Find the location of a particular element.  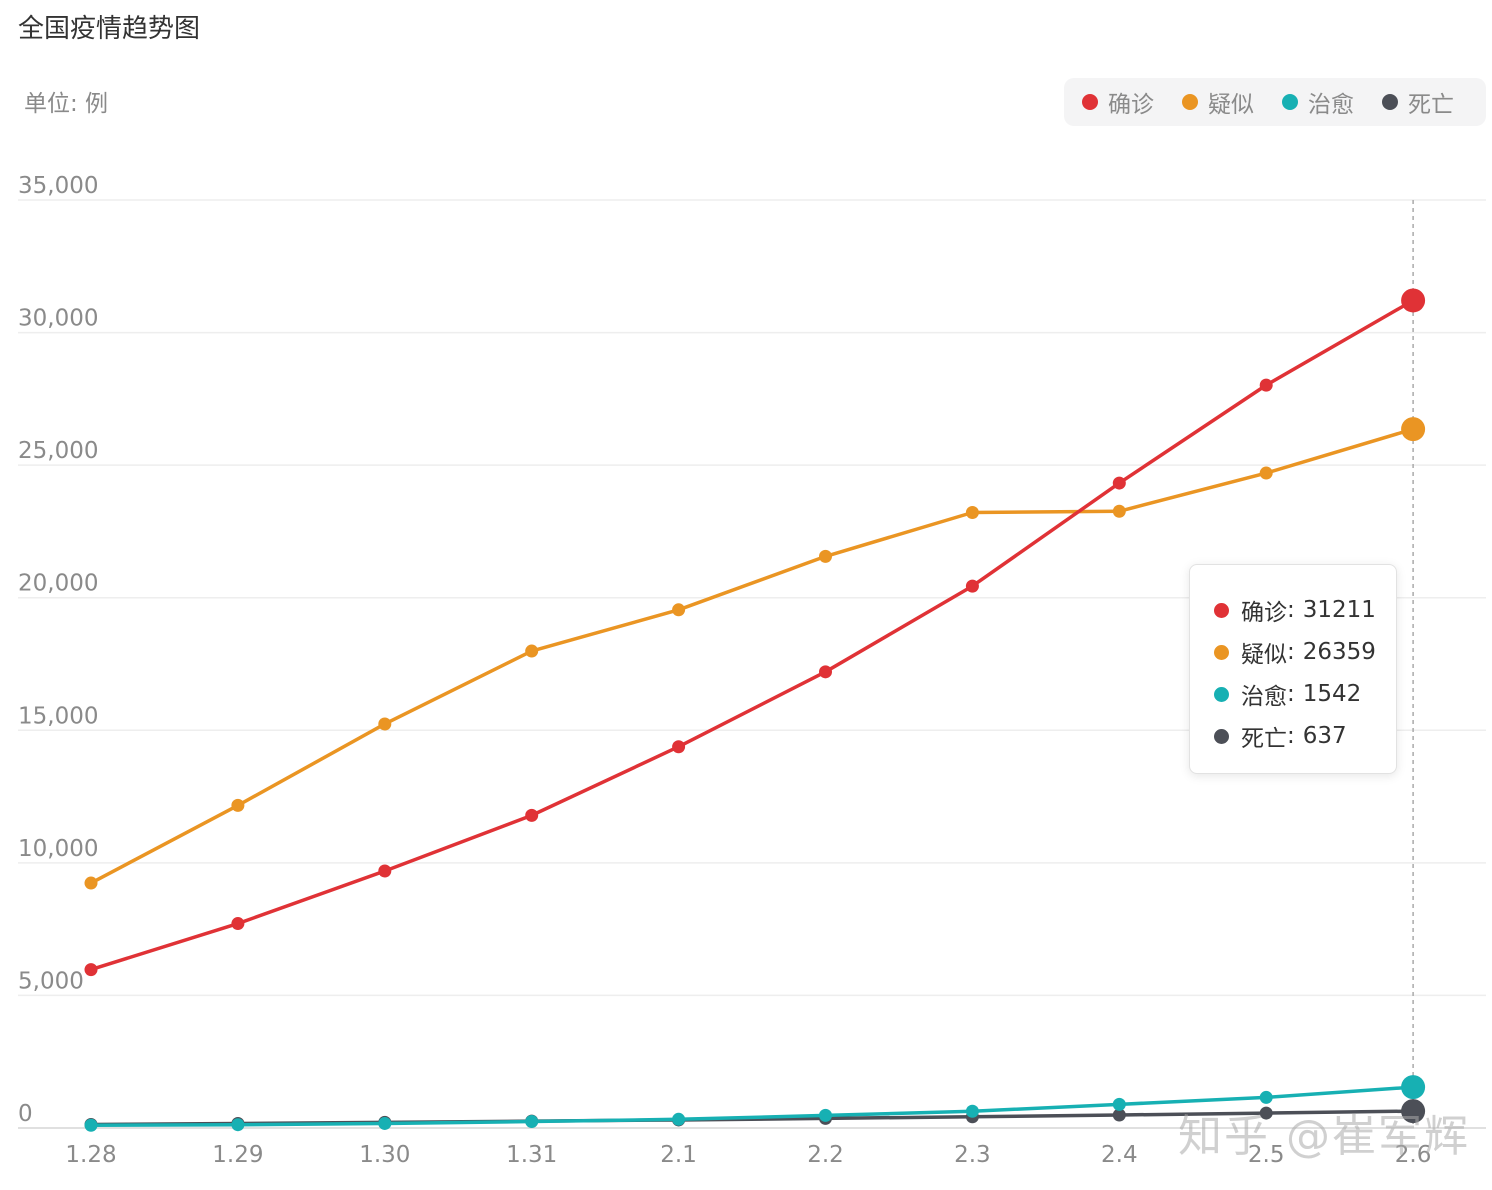

x-tick-label: 1.31 is located at coordinates (531, 1155).